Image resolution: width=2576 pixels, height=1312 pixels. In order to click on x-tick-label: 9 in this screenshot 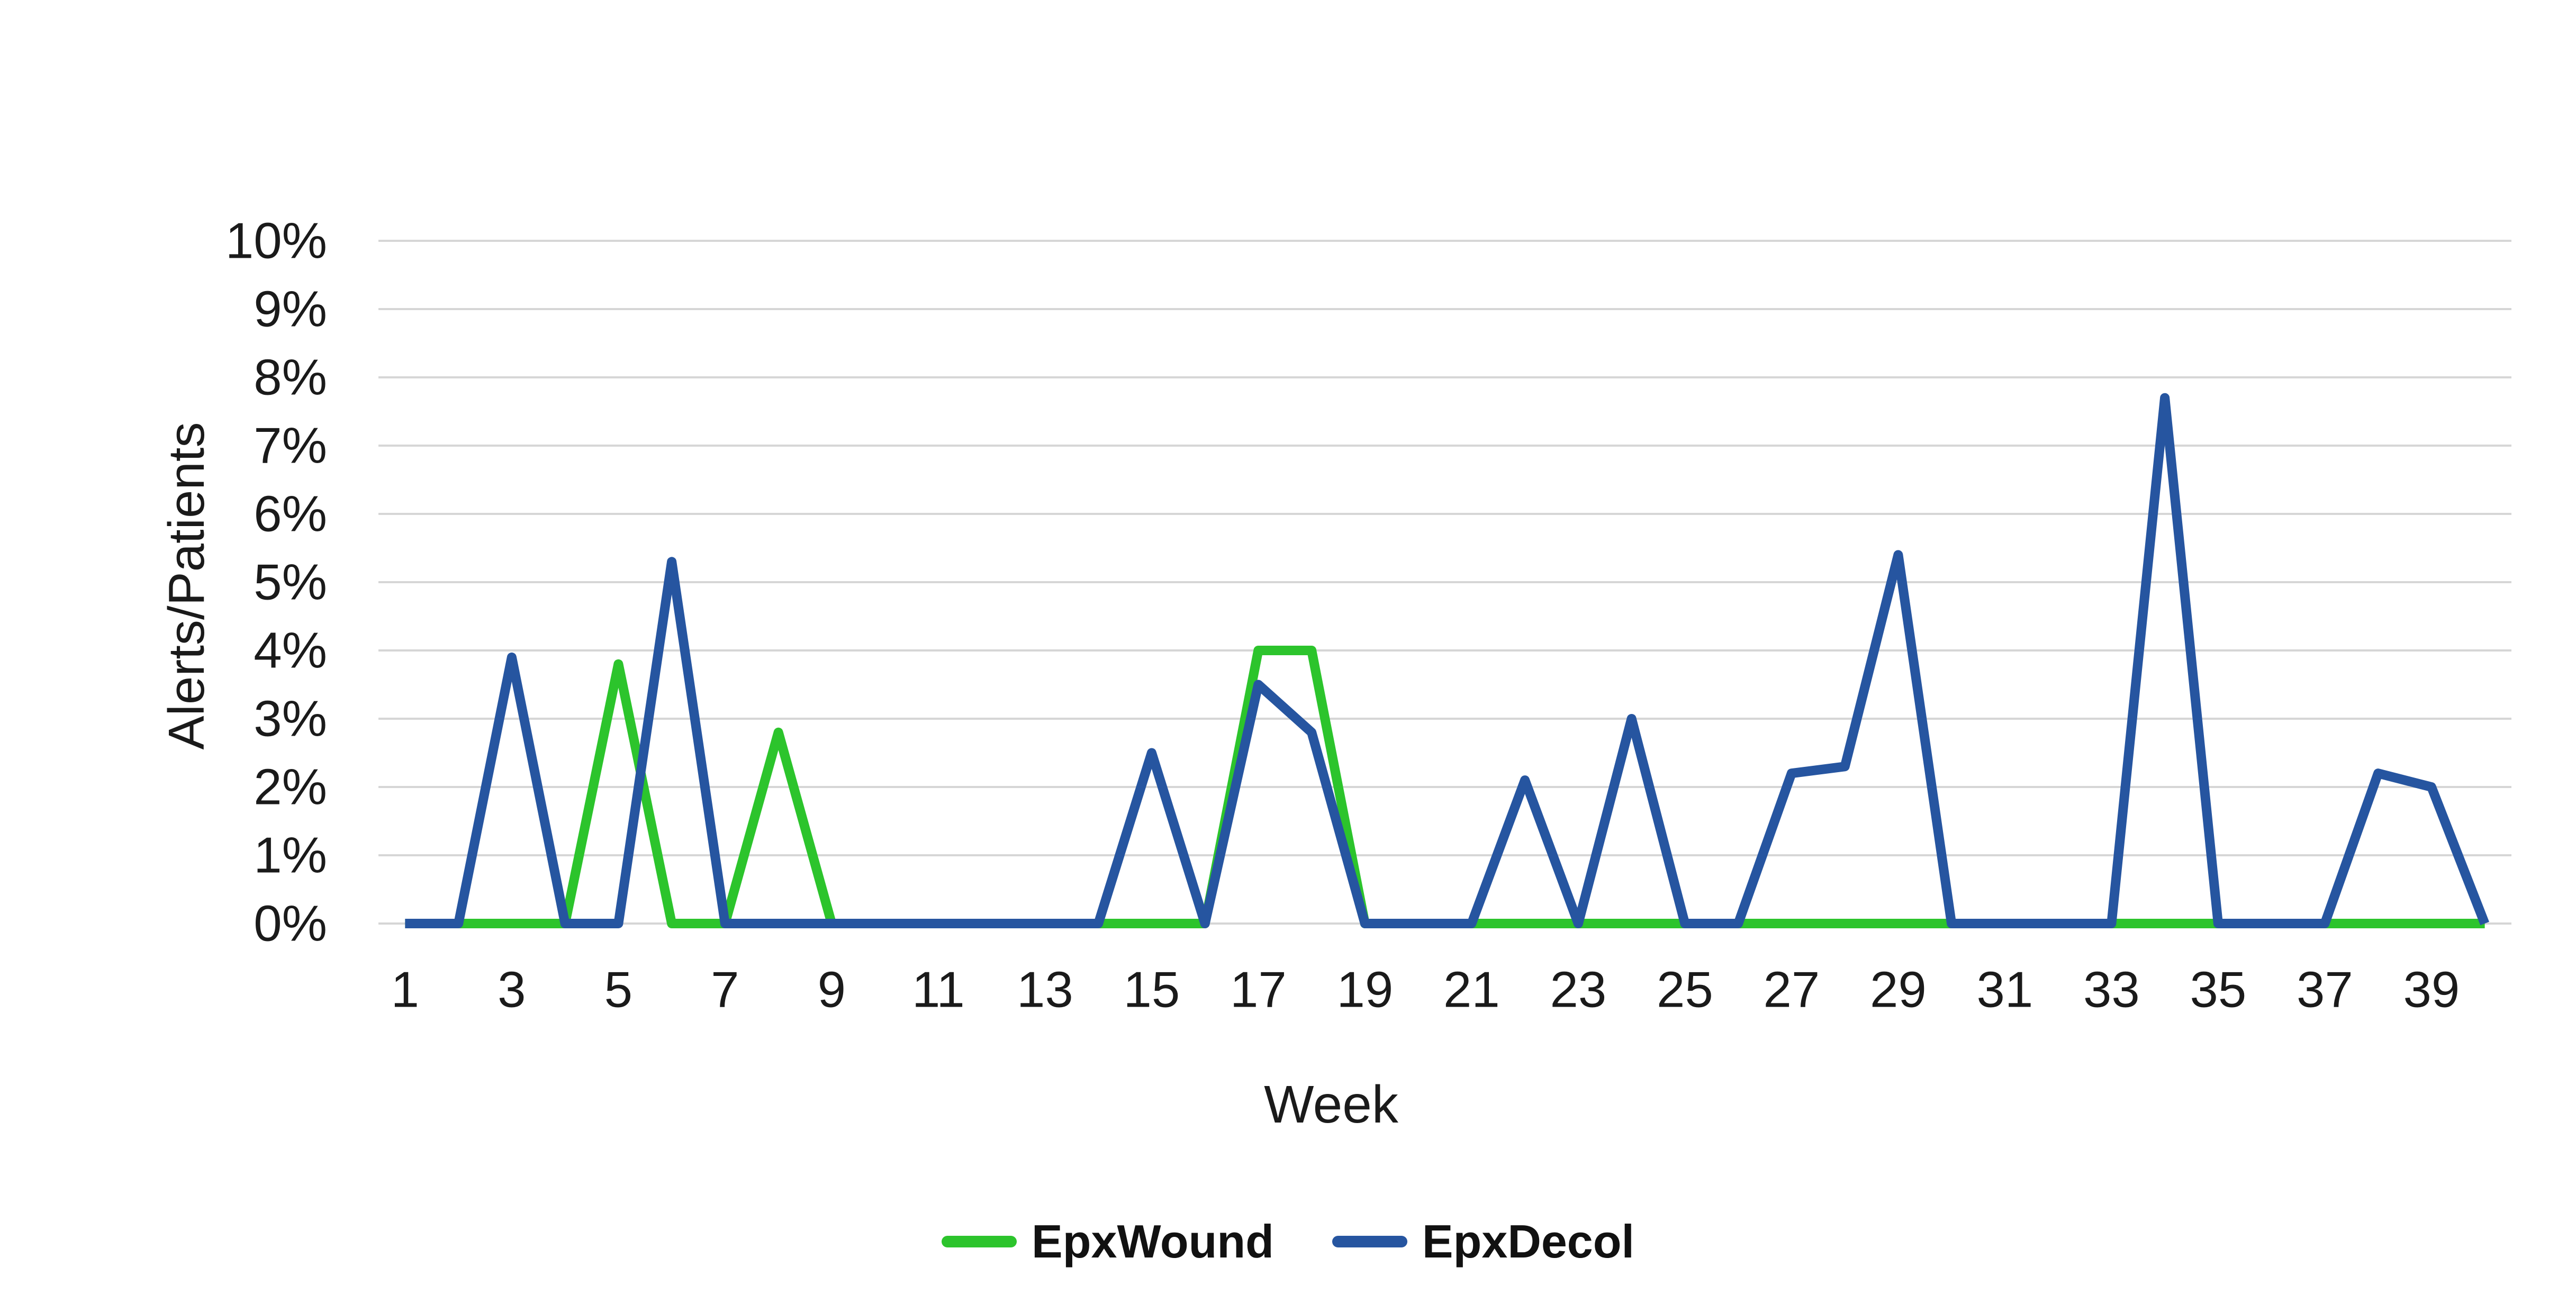, I will do `click(832, 990)`.